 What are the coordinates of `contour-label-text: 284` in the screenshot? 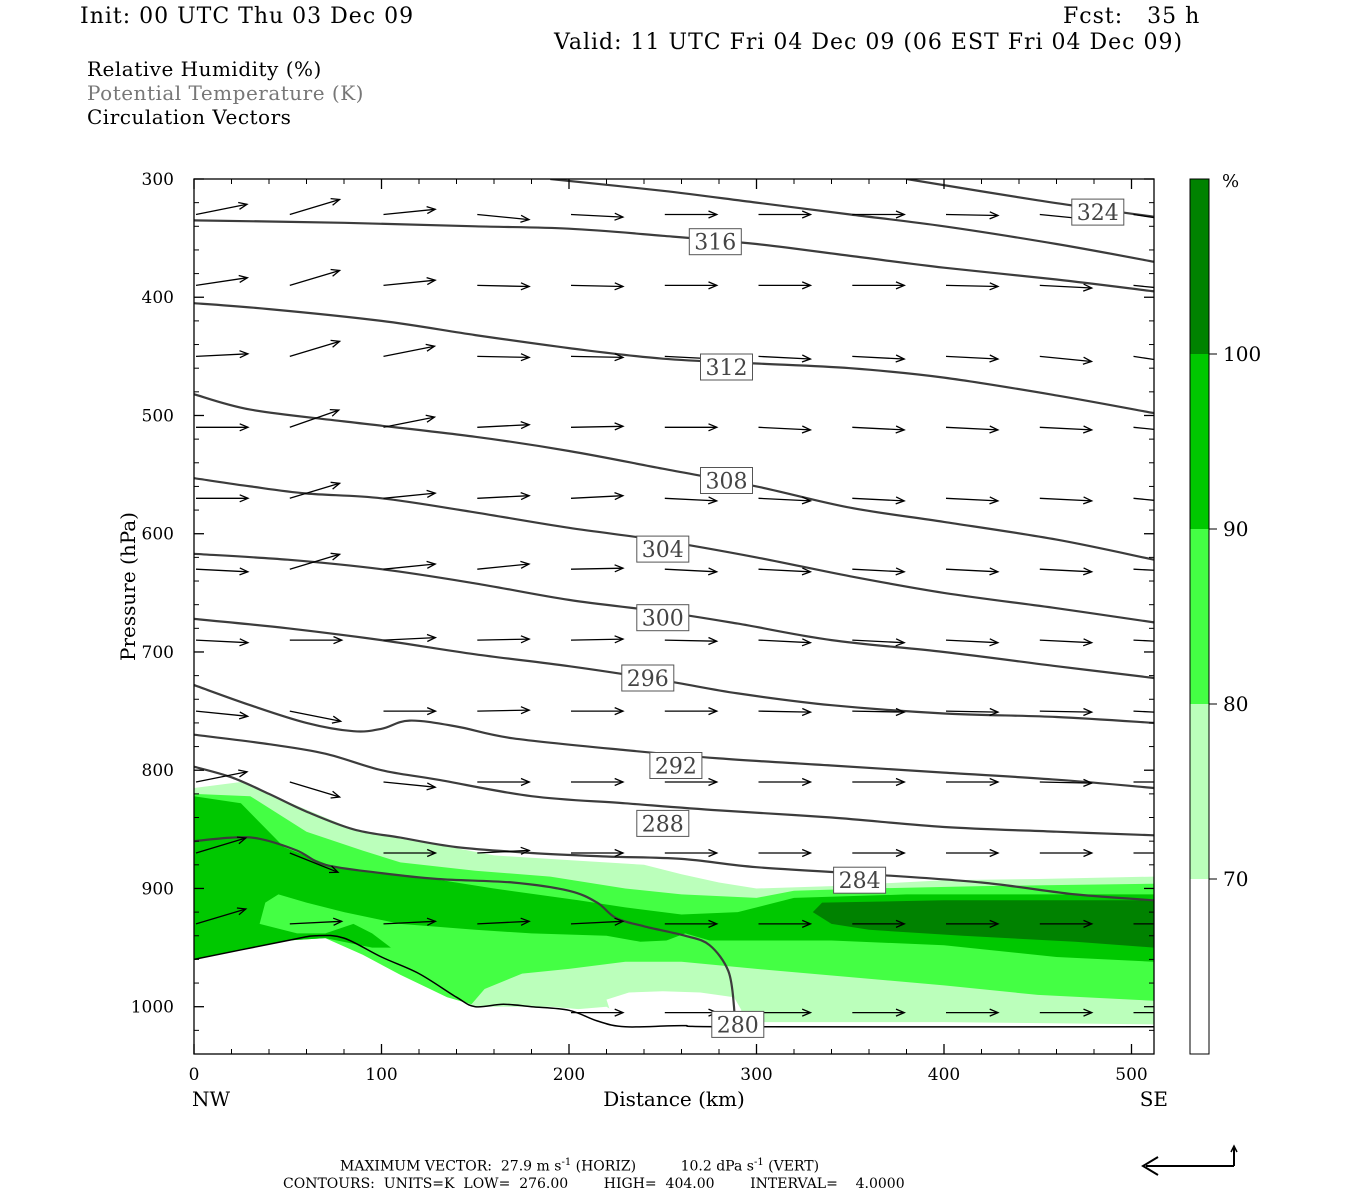 It's located at (860, 881).